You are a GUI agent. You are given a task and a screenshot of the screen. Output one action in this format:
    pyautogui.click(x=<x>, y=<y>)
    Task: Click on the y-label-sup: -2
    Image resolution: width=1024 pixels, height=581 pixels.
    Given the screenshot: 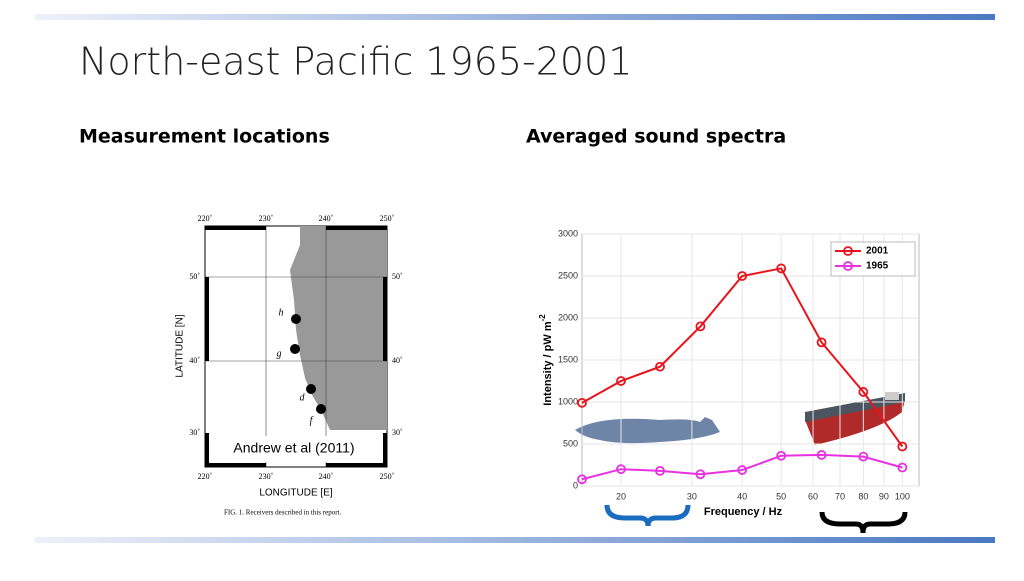 What is the action you would take?
    pyautogui.click(x=542, y=318)
    